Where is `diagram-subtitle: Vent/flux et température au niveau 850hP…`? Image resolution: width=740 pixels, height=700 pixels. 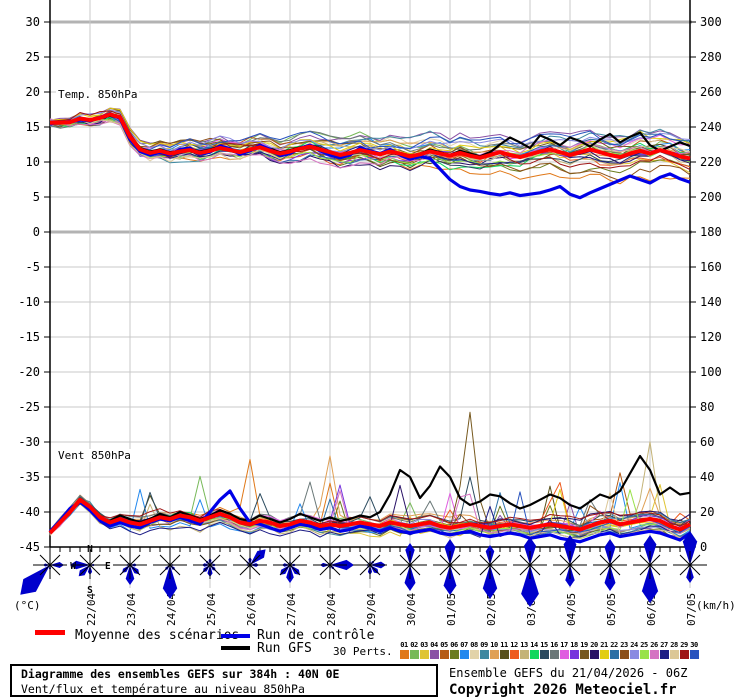
diagram-subtitle: Vent/flux et température au niveau 850hP… is located at coordinates (163, 689).